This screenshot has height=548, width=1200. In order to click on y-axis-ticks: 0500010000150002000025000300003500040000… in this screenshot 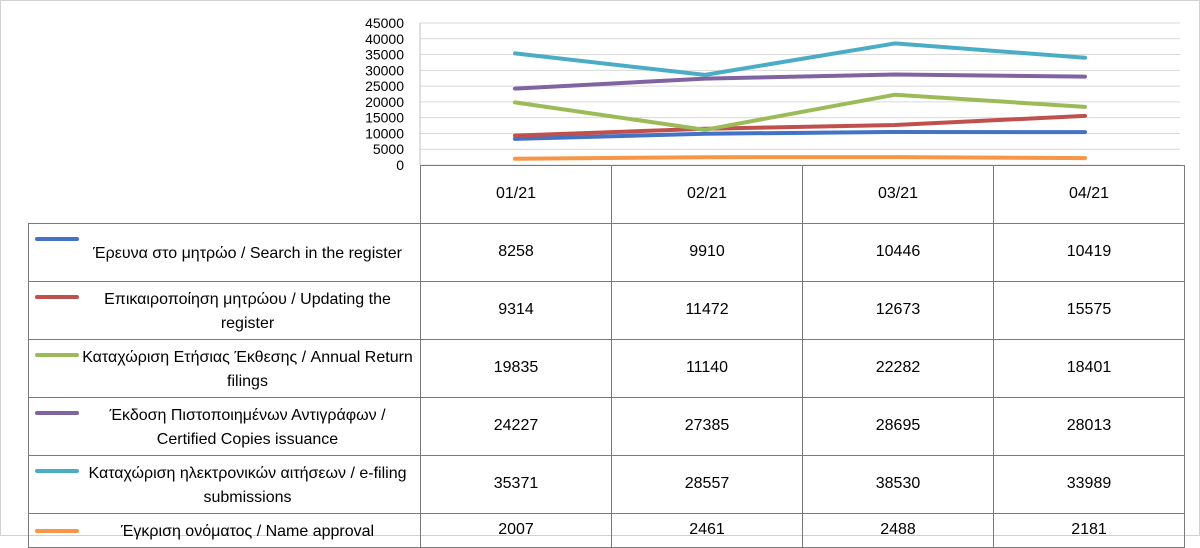, I will do `click(384, 92)`.